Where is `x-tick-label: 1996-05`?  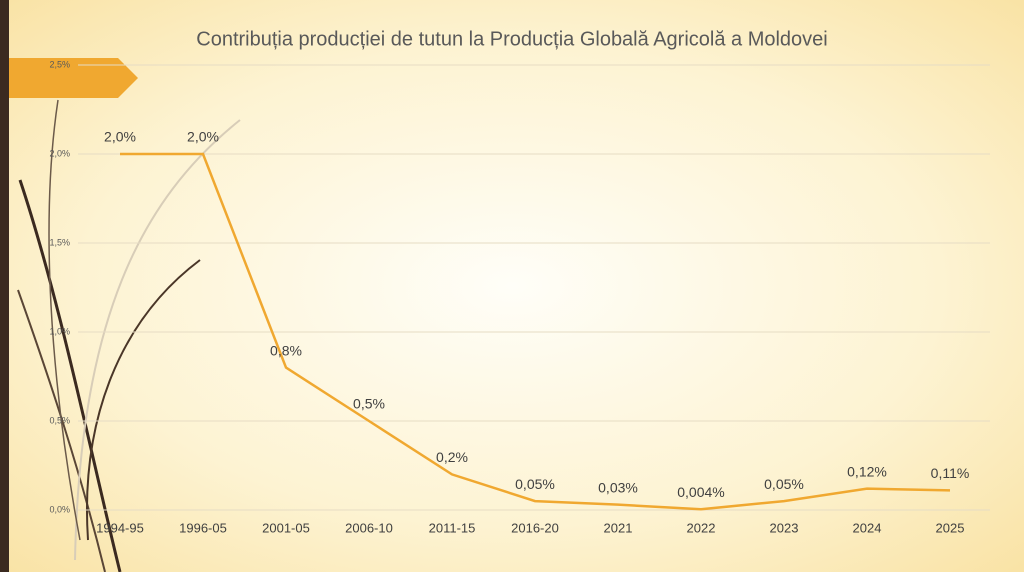 x-tick-label: 1996-05 is located at coordinates (203, 527).